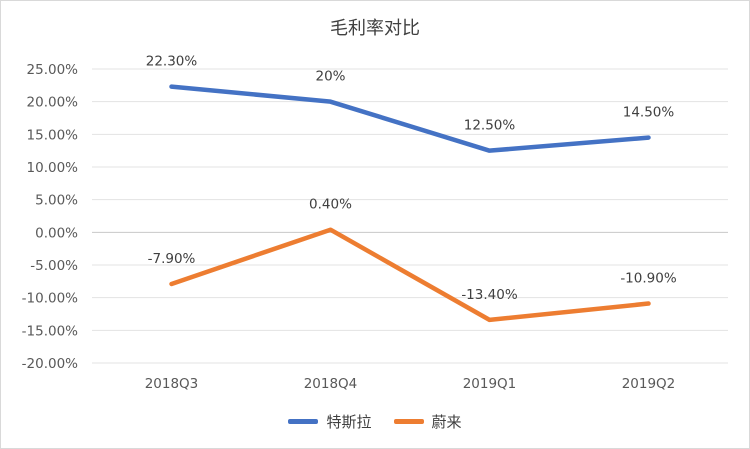  I want to click on data-label: 14.50%, so click(649, 113).